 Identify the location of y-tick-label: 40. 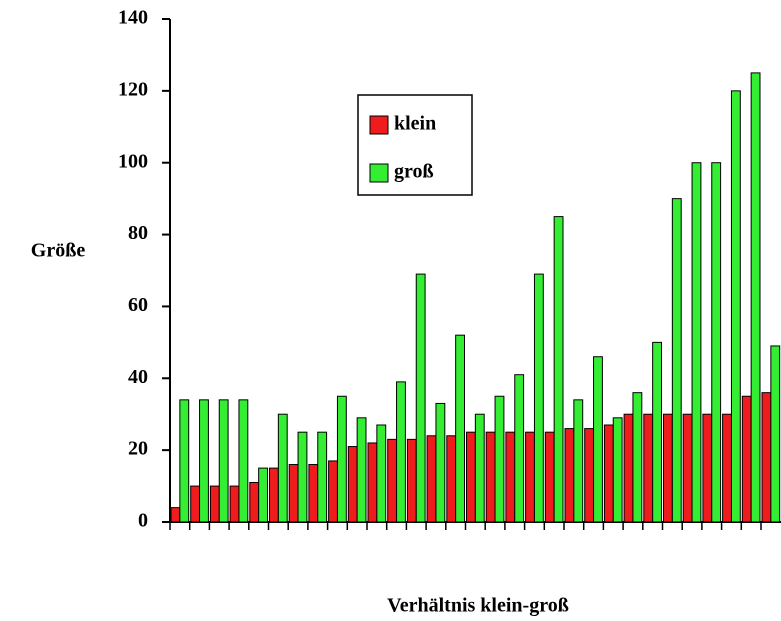
(138, 377).